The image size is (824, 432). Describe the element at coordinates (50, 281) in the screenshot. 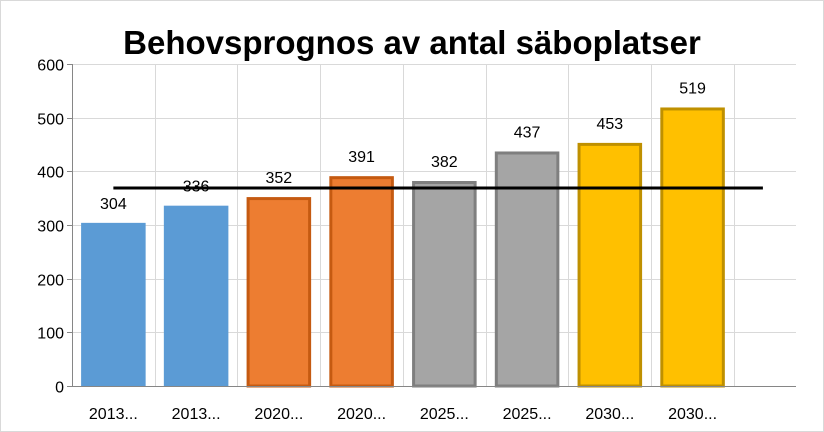

I see `y-tick-label: 200` at that location.